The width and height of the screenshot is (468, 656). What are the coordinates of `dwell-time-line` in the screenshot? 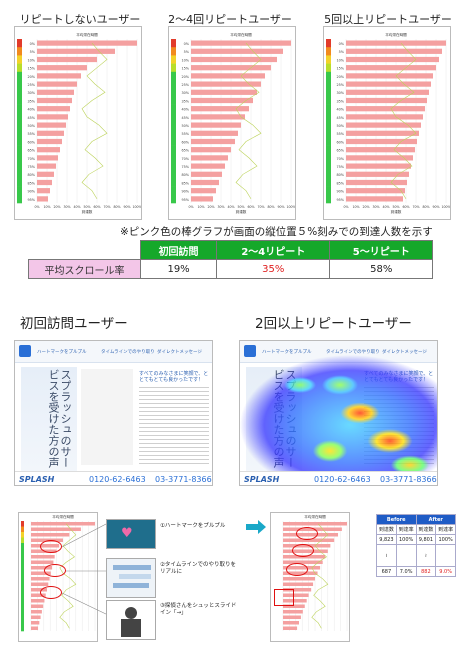 It's located at (320, 576).